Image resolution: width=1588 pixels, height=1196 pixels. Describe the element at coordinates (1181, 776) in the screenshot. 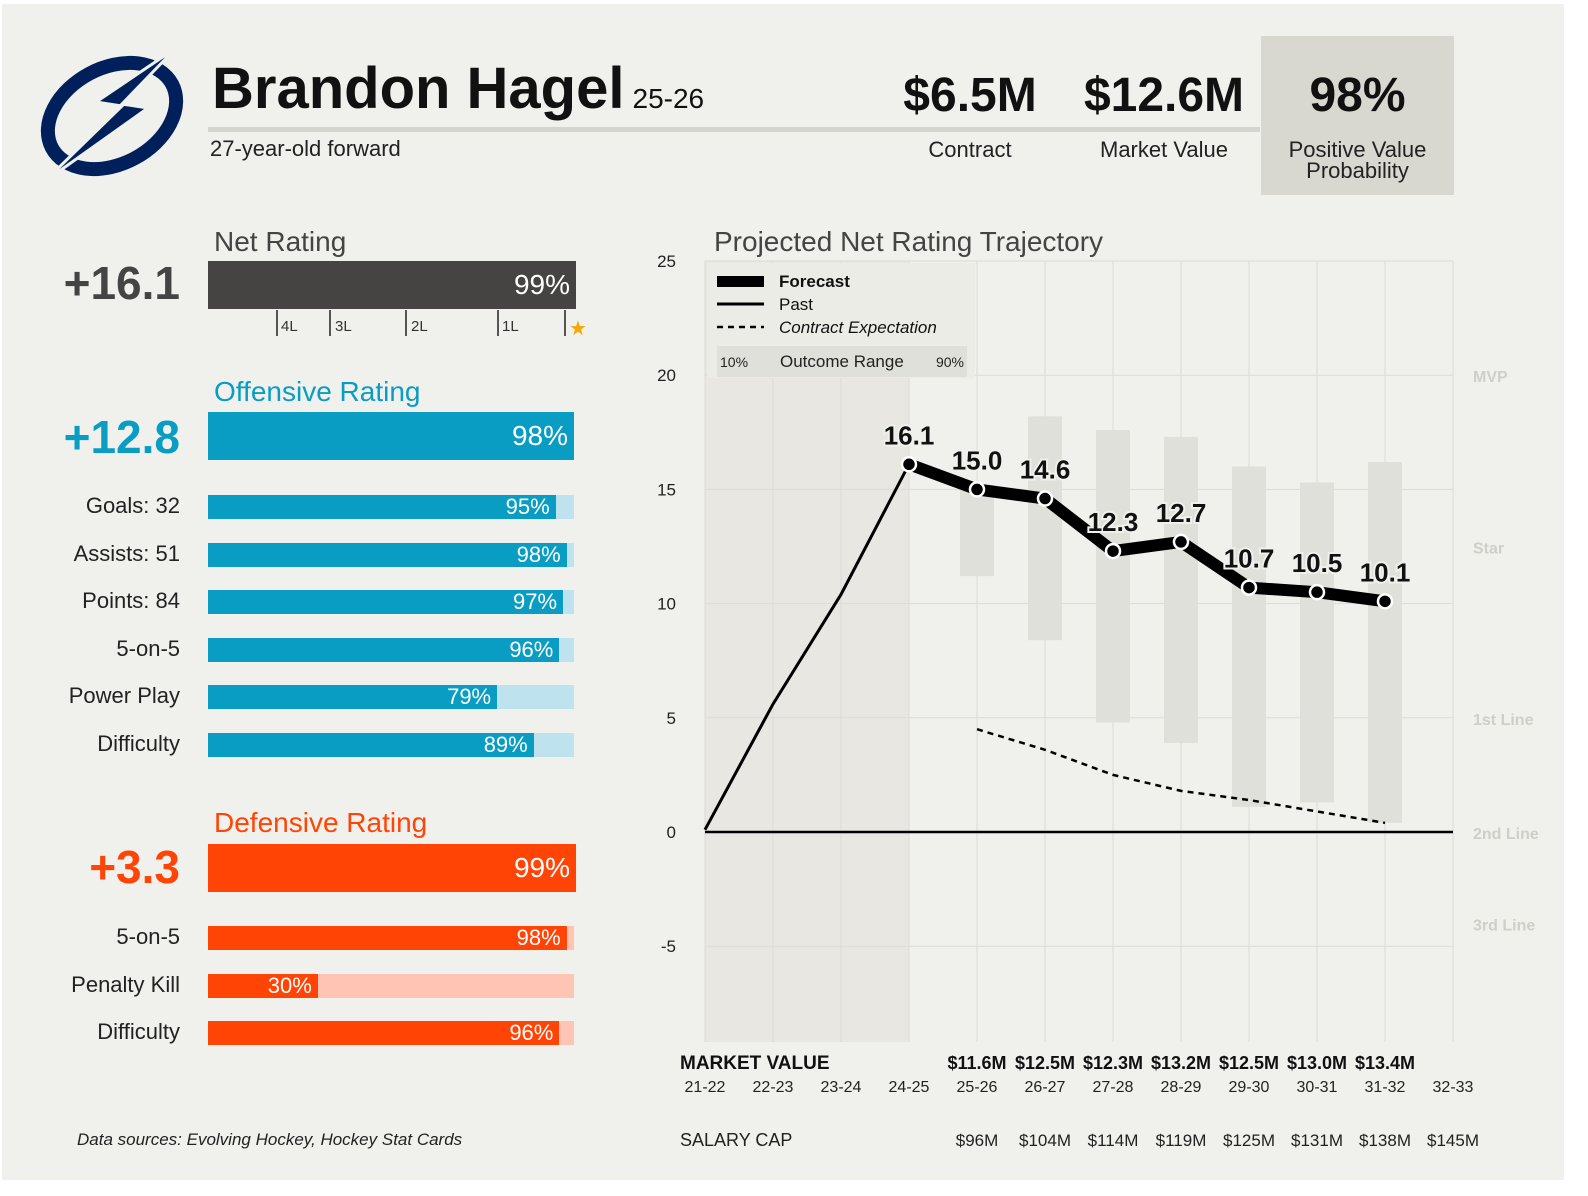

I see `contract-expectation-line` at that location.